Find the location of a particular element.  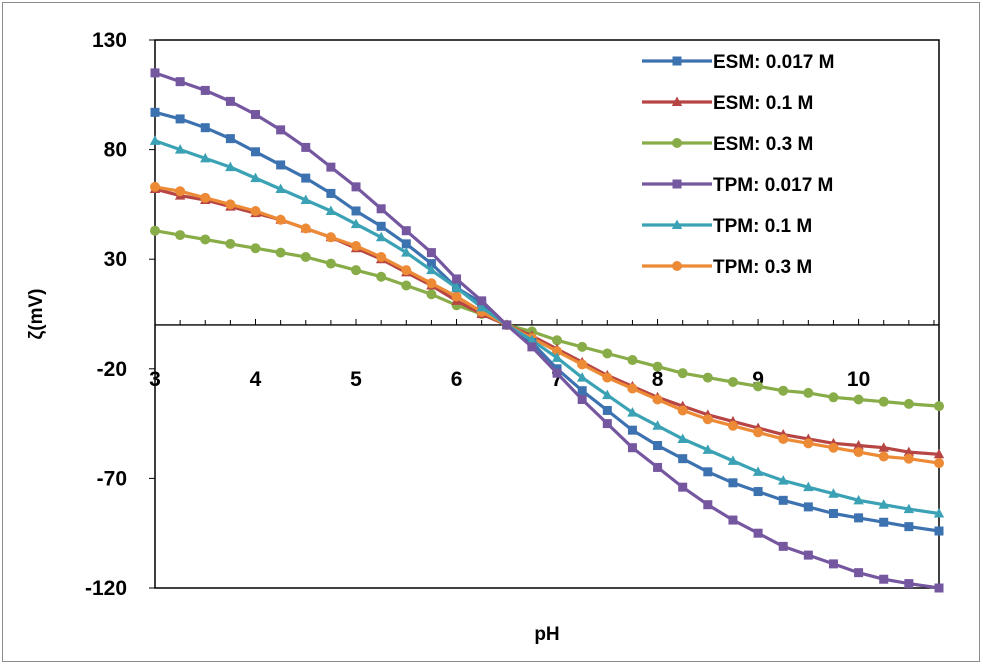

legend-label: TPM: 0.1 M is located at coordinates (762, 226).